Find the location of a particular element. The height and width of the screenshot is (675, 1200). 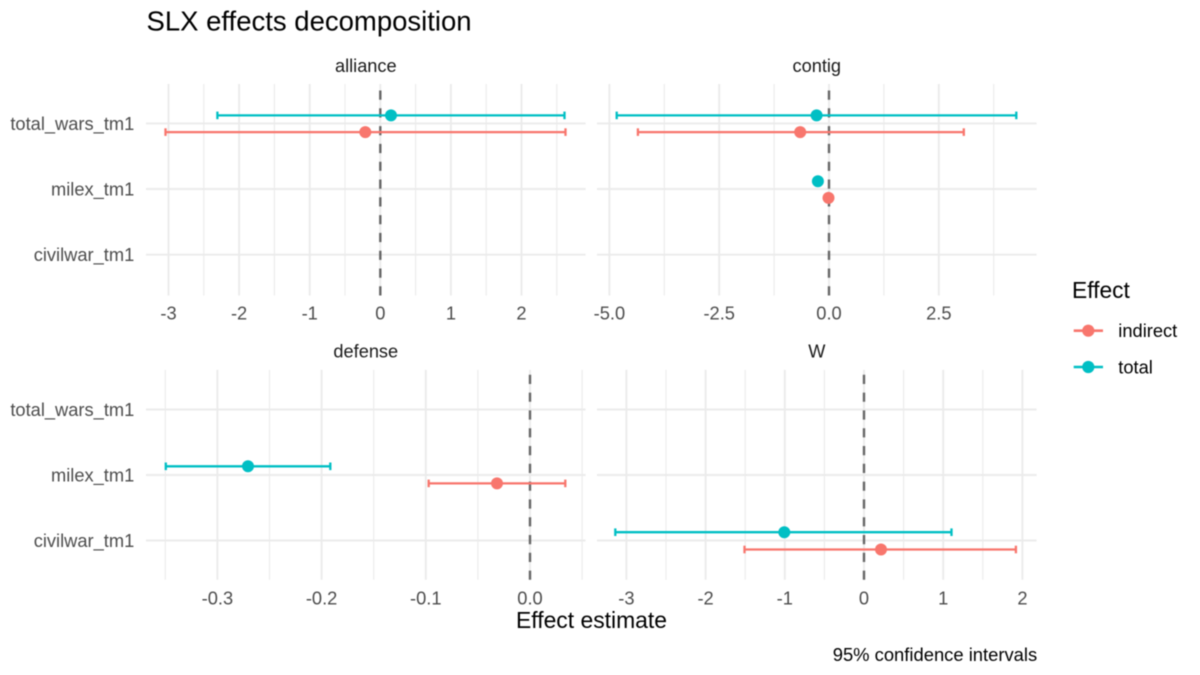

svg-text: SLX effects decomposition is located at coordinates (309, 21).